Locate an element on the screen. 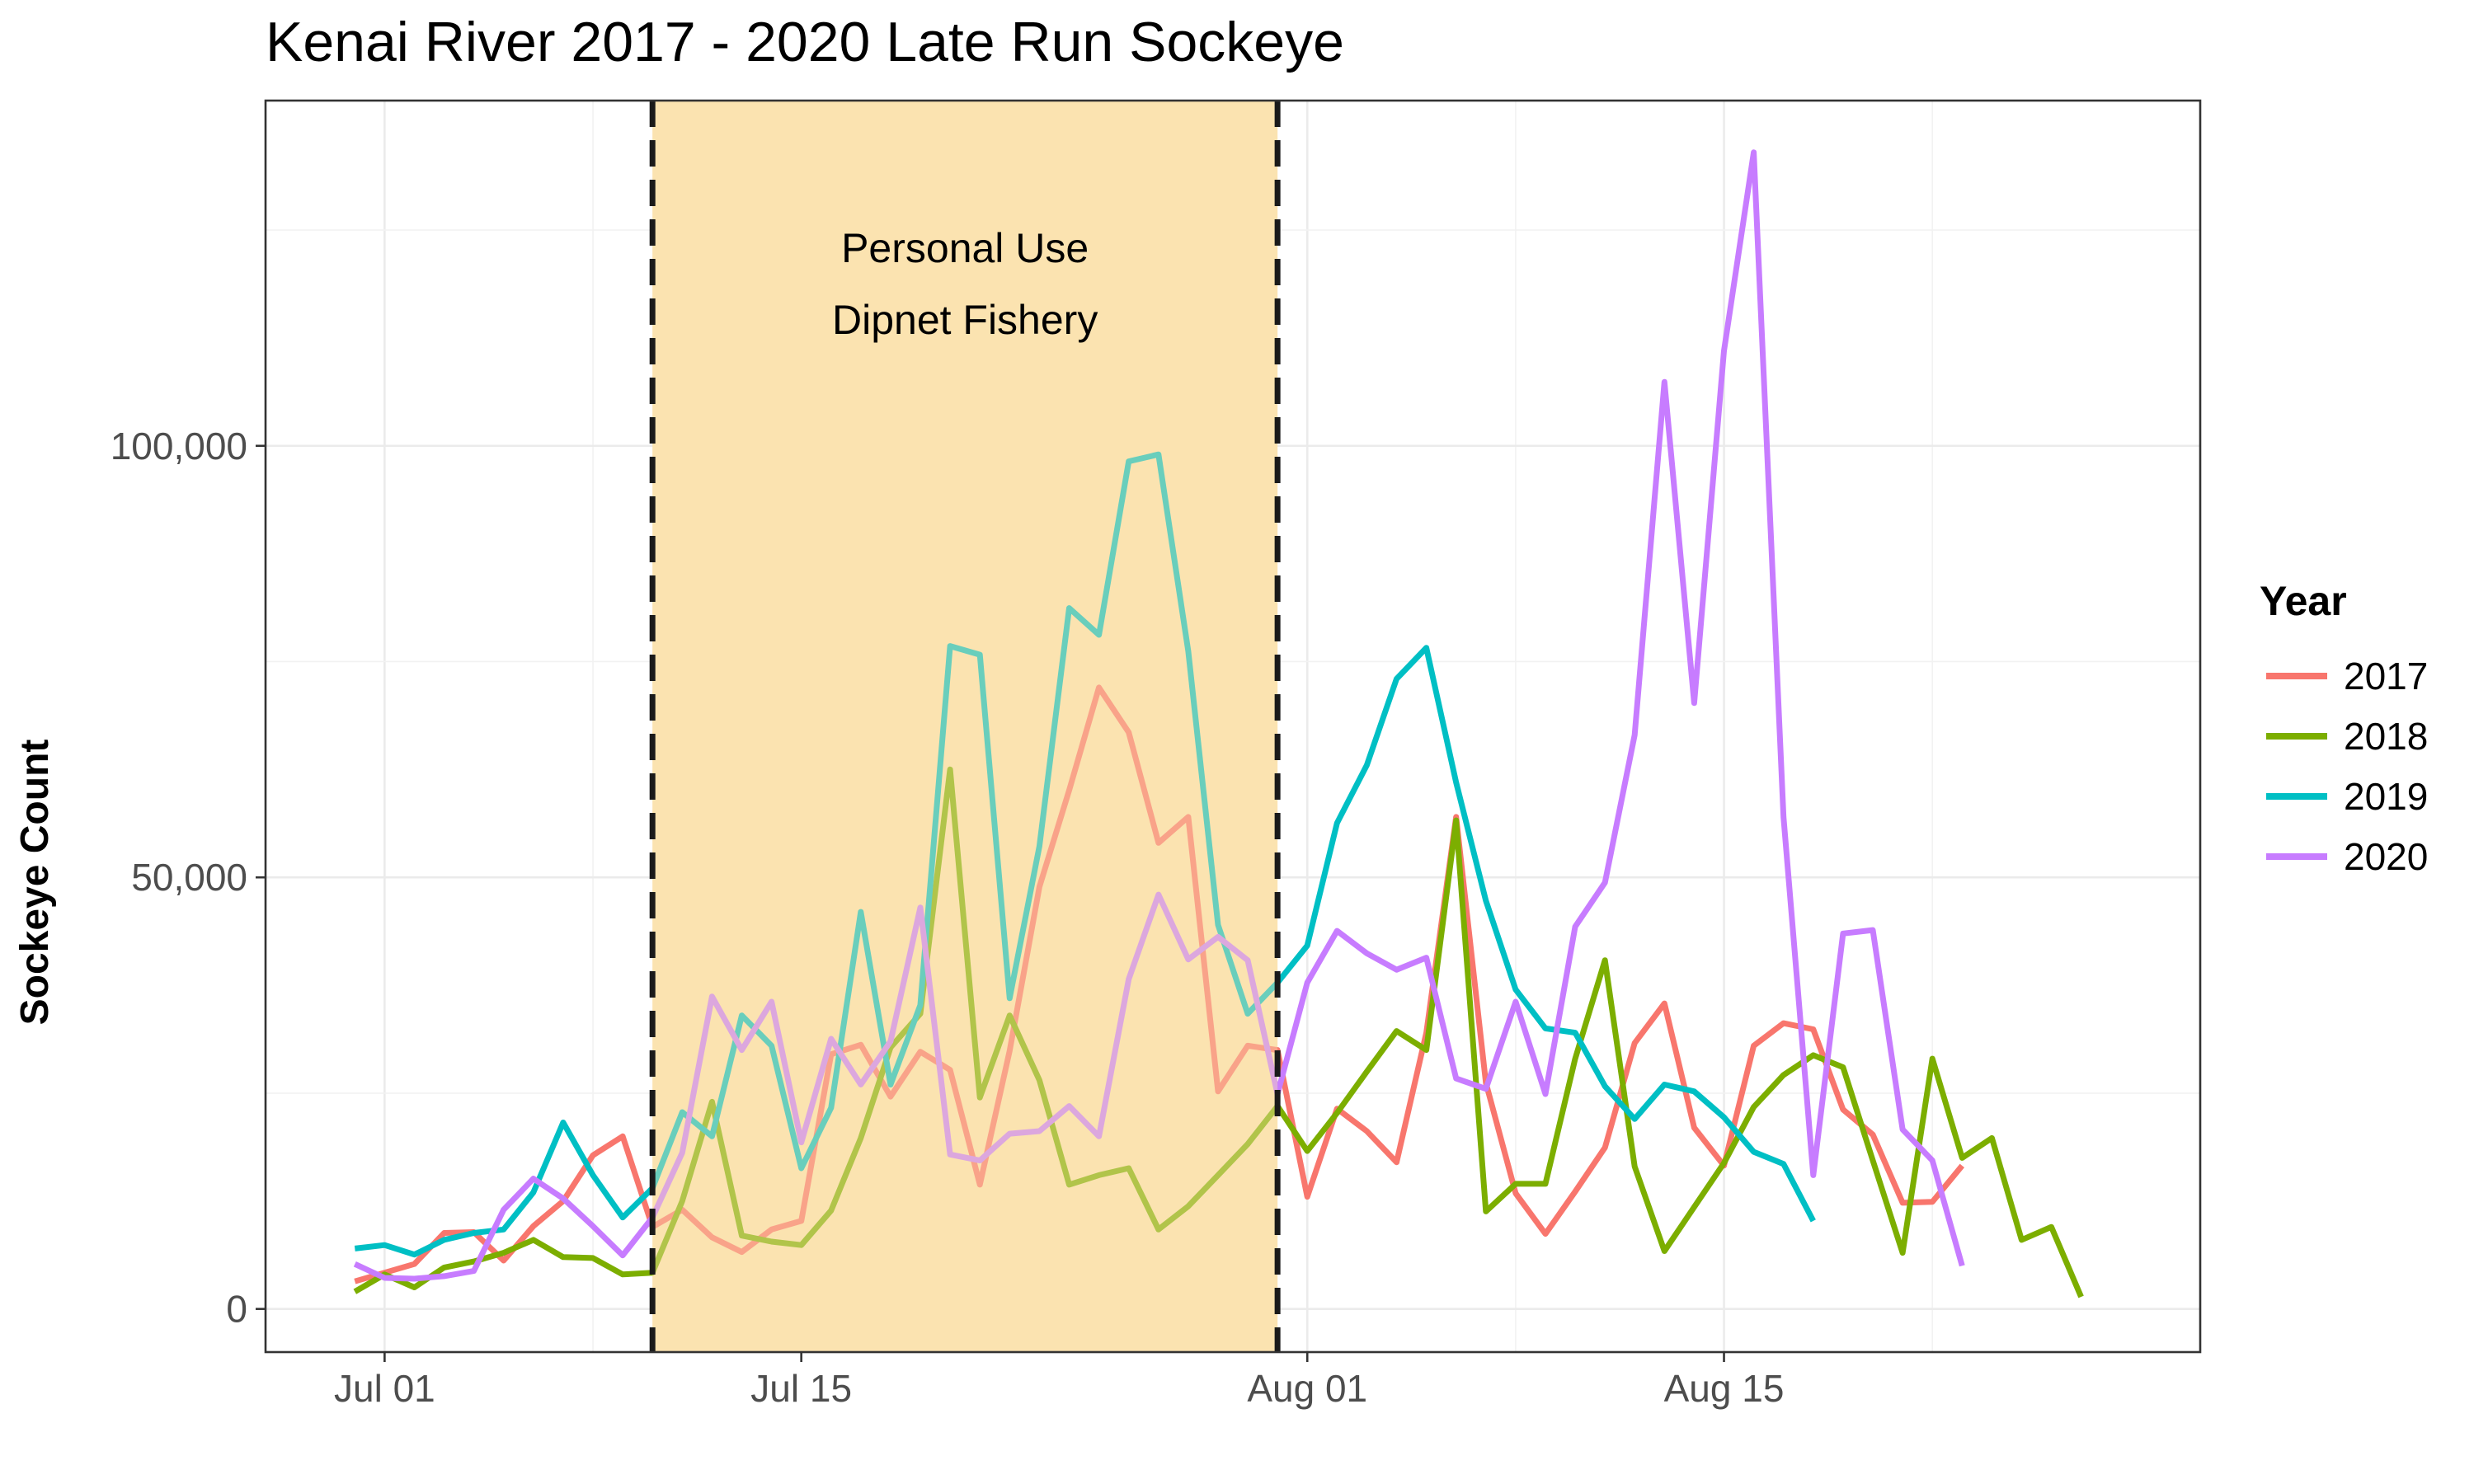 This screenshot has height=1484, width=2474. x-tick-label: Jul 01 is located at coordinates (384, 1388).